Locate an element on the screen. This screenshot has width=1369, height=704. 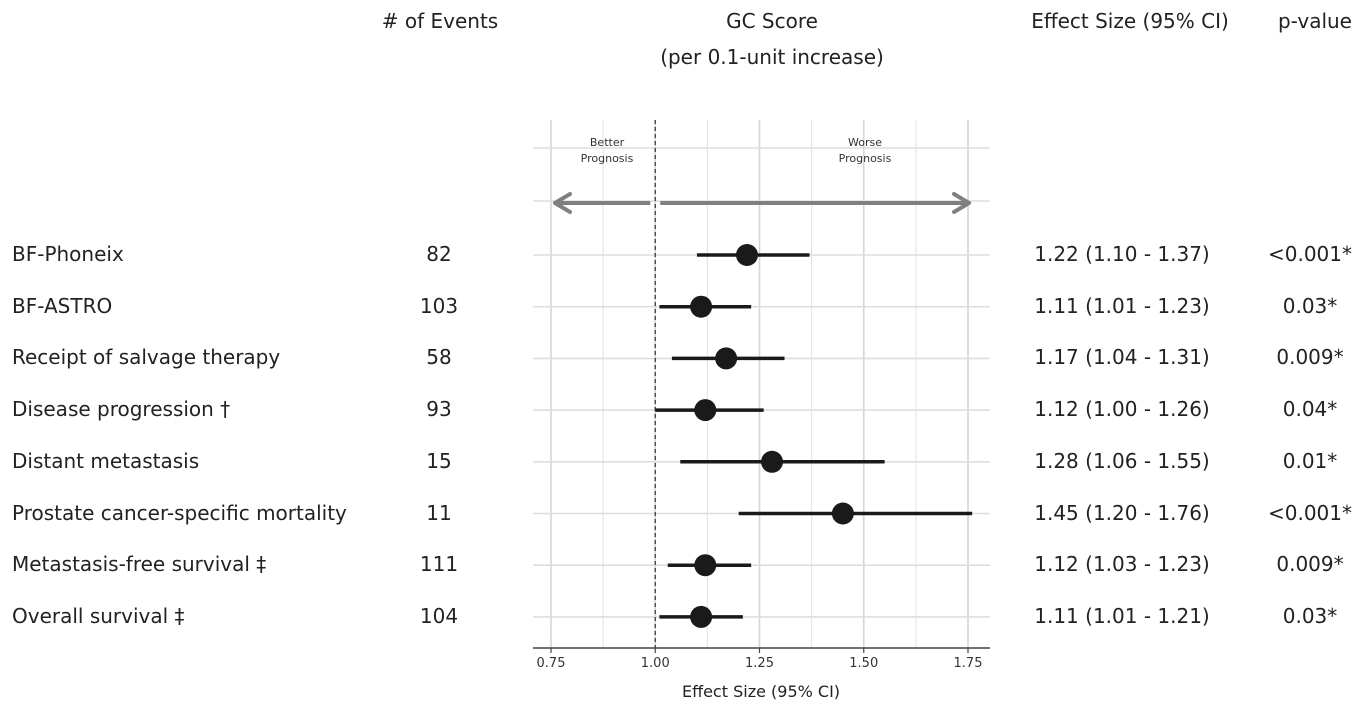
worse-arrow-head is located at coordinates (961, 203).